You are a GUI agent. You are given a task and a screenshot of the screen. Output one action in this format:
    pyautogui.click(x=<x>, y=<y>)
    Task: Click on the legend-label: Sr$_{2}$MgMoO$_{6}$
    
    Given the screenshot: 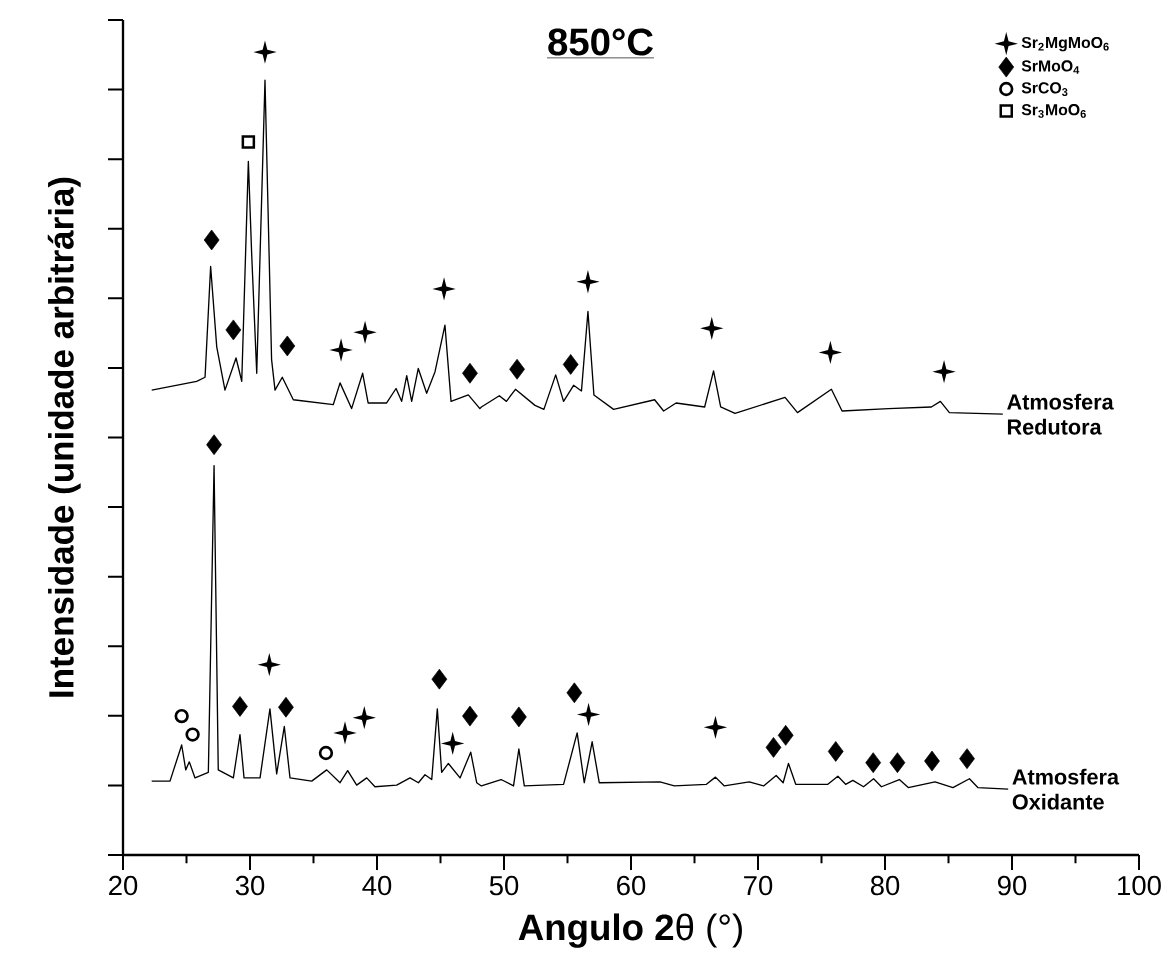 What is the action you would take?
    pyautogui.click(x=1065, y=44)
    